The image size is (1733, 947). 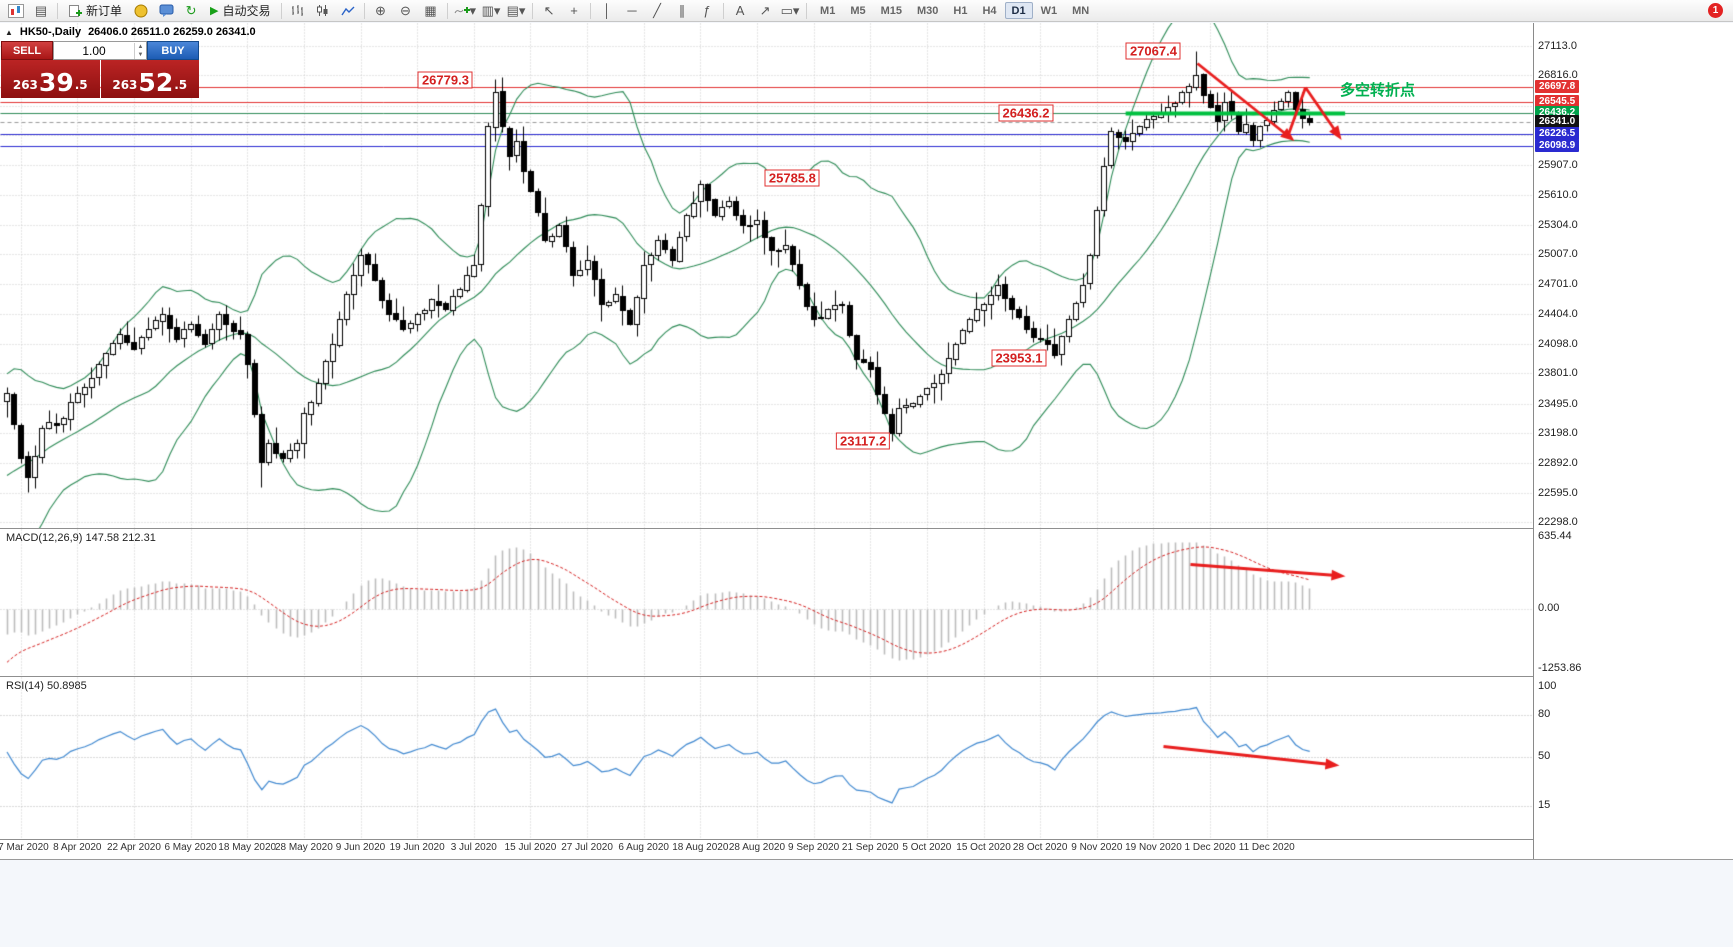 What do you see at coordinates (465, 11) in the screenshot?
I see `indicators-button: ▾` at bounding box center [465, 11].